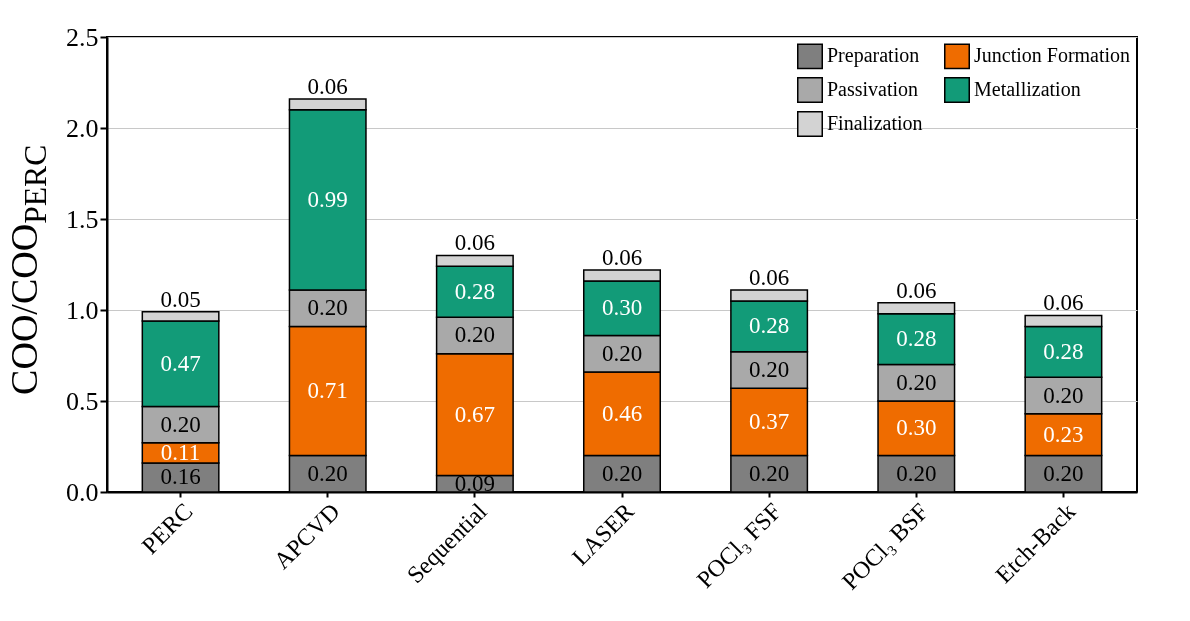 The image size is (1190, 621). I want to click on y-tick-label: 1.0, so click(82, 310).